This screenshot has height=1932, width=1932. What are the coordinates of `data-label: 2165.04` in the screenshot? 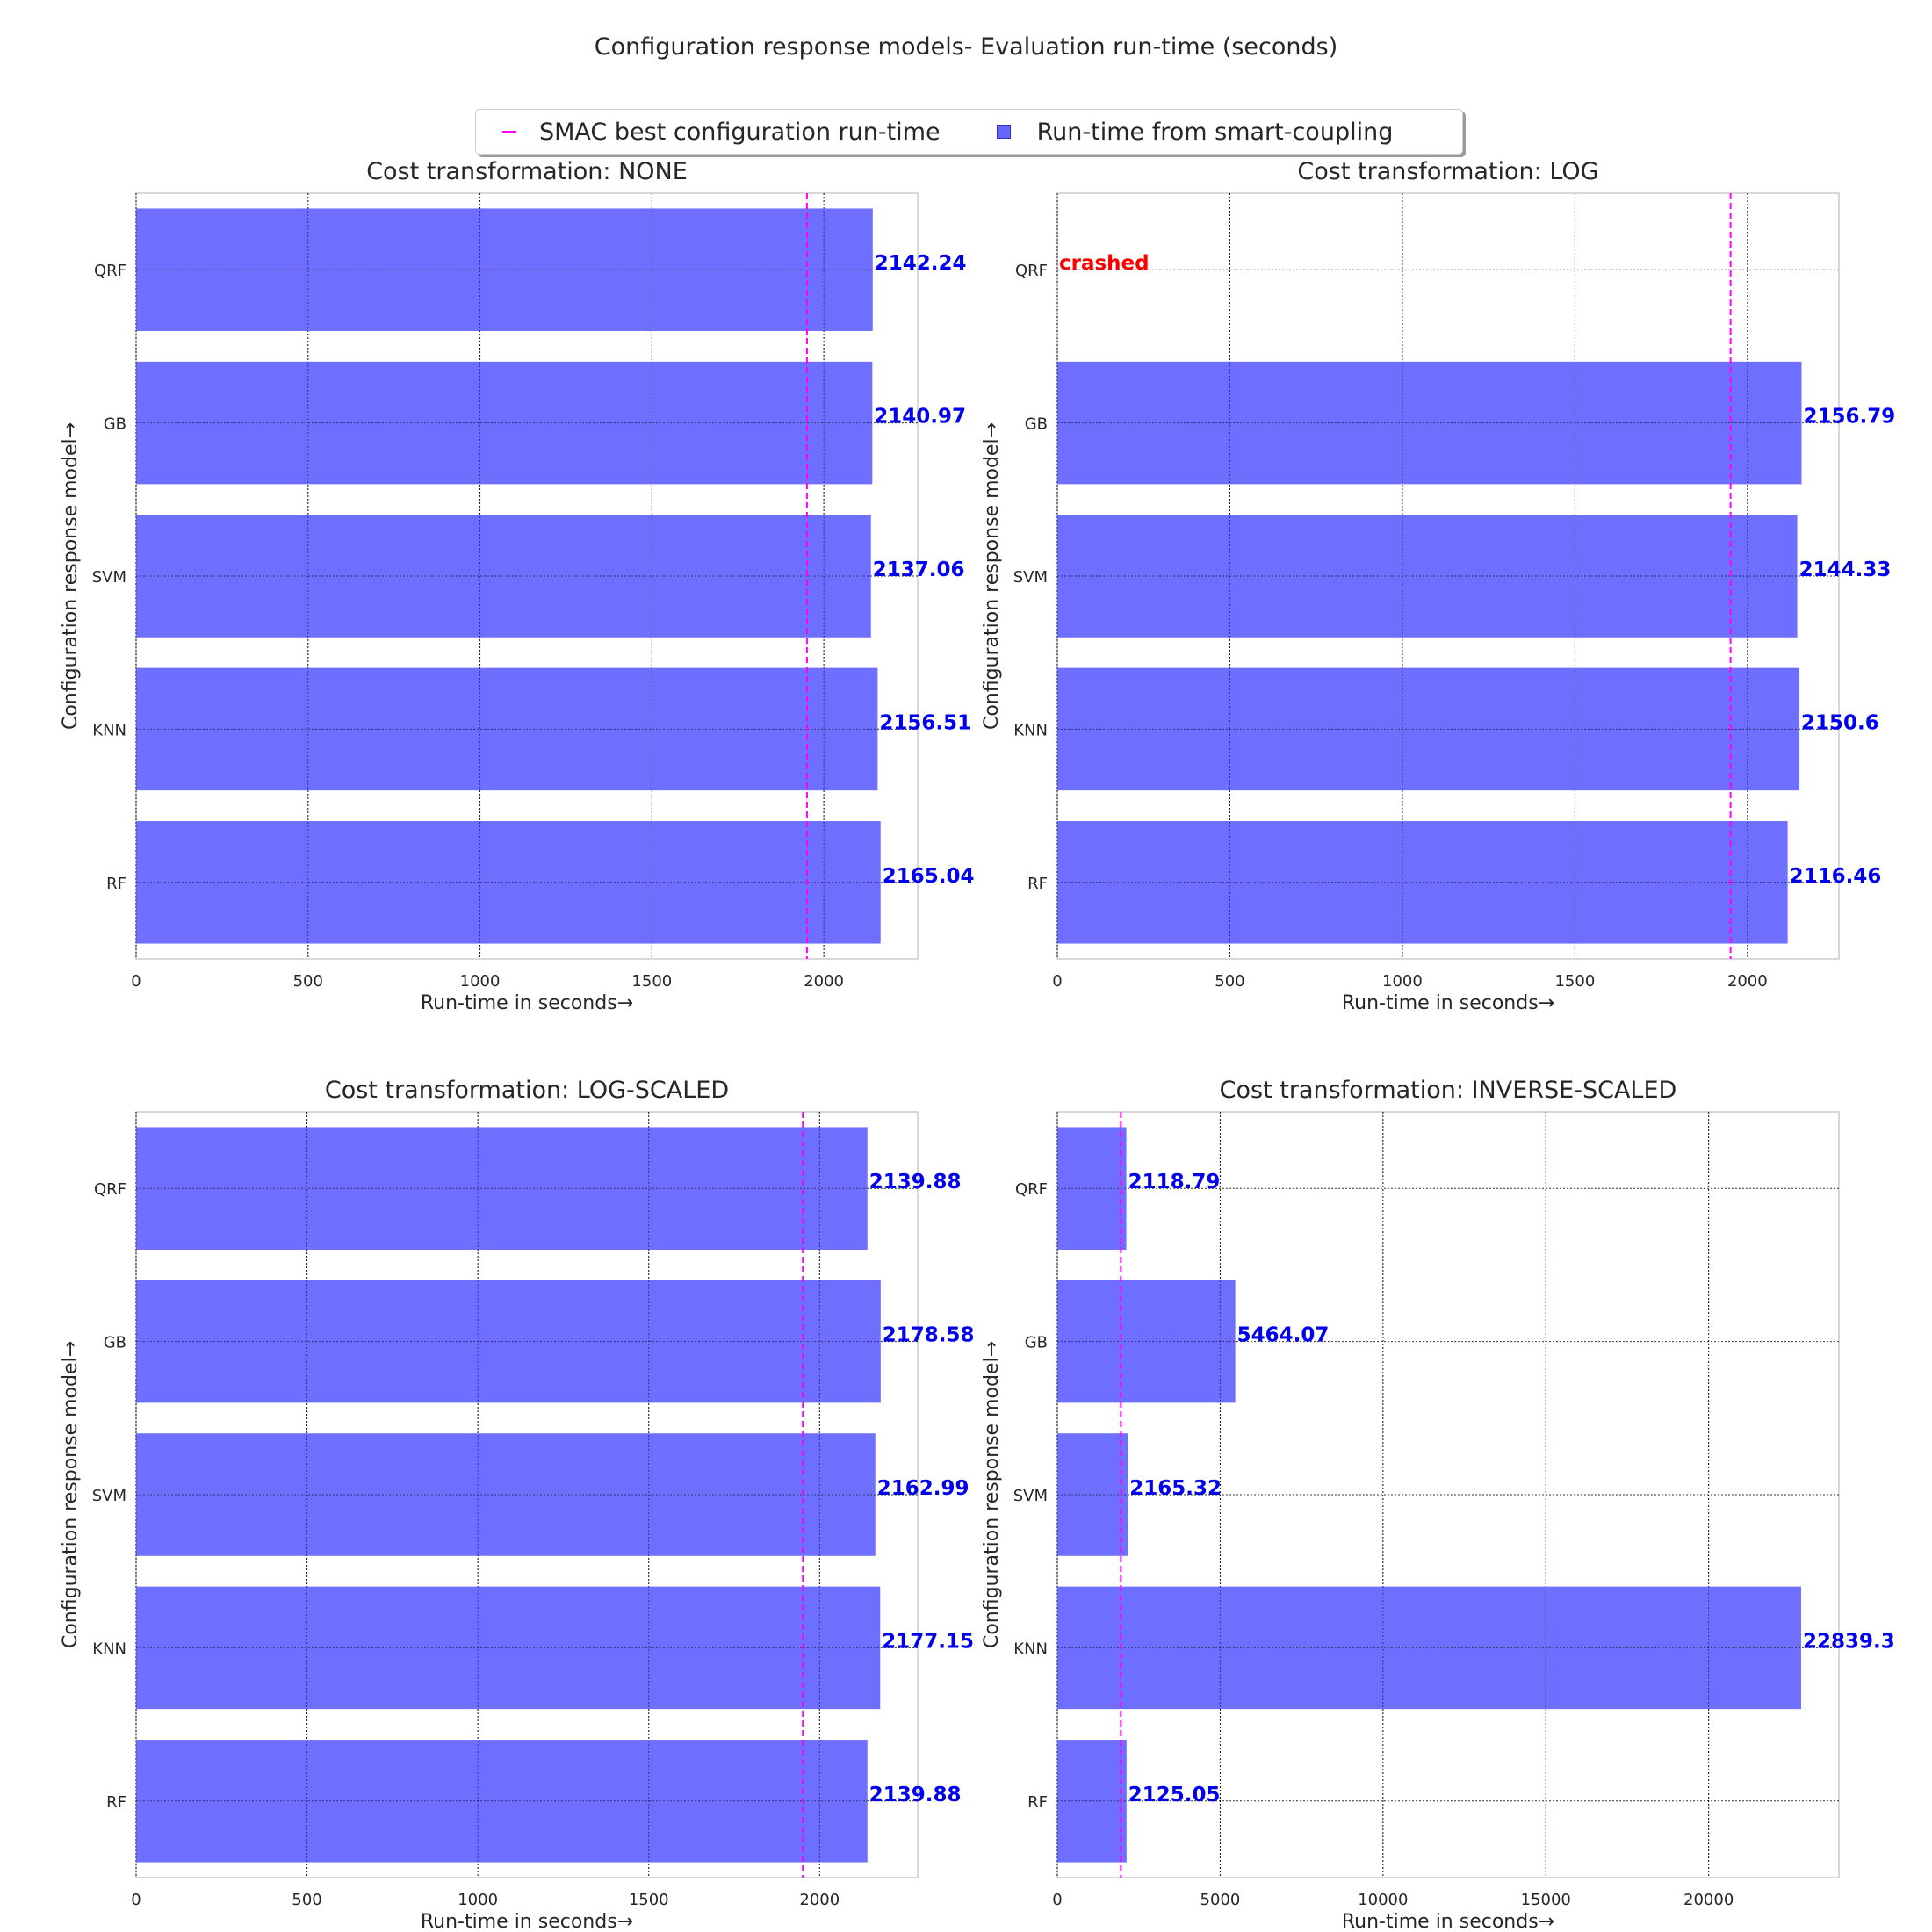 It's located at (929, 877).